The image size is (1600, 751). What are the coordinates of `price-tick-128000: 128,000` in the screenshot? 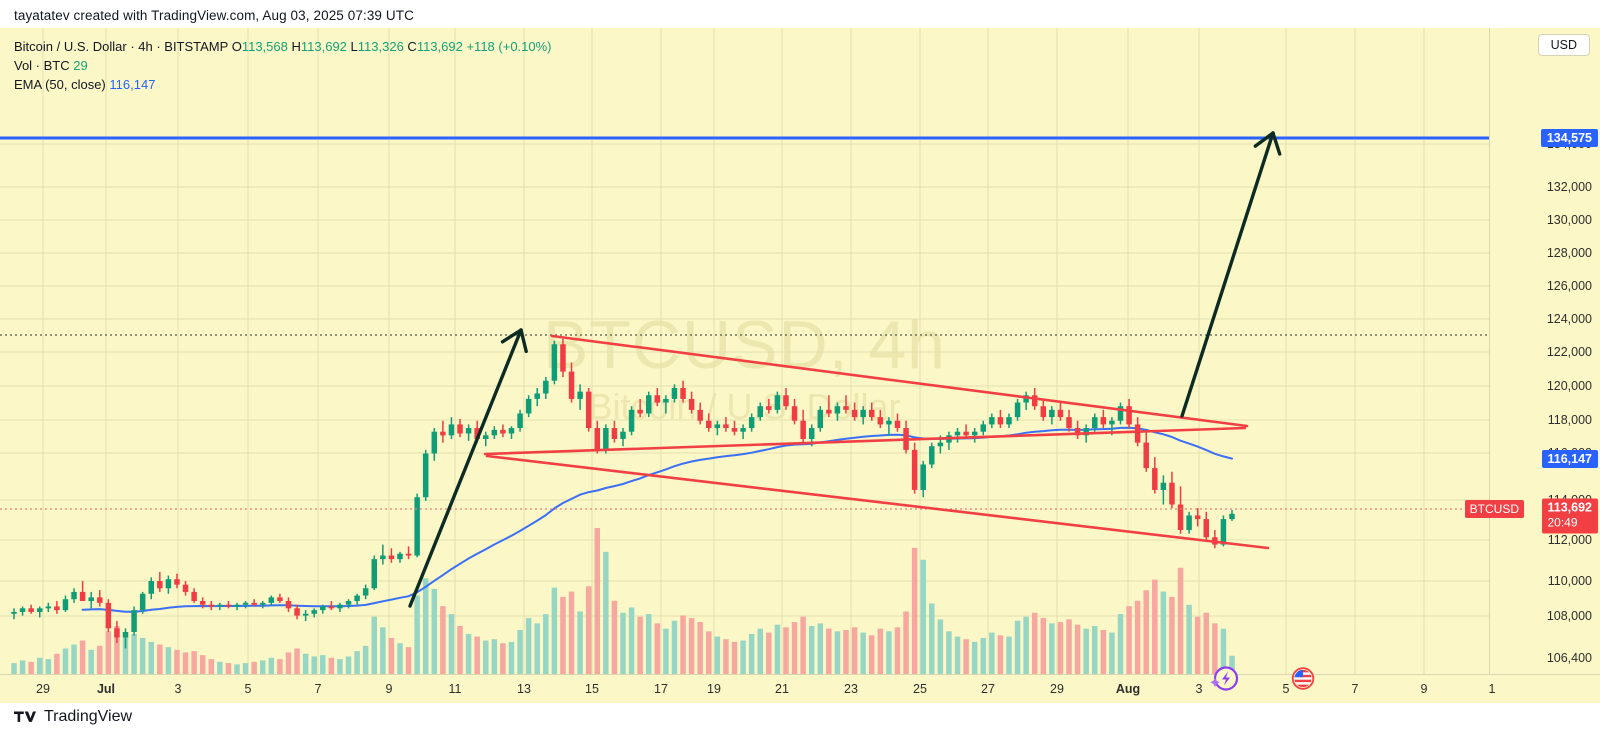 It's located at (1569, 253).